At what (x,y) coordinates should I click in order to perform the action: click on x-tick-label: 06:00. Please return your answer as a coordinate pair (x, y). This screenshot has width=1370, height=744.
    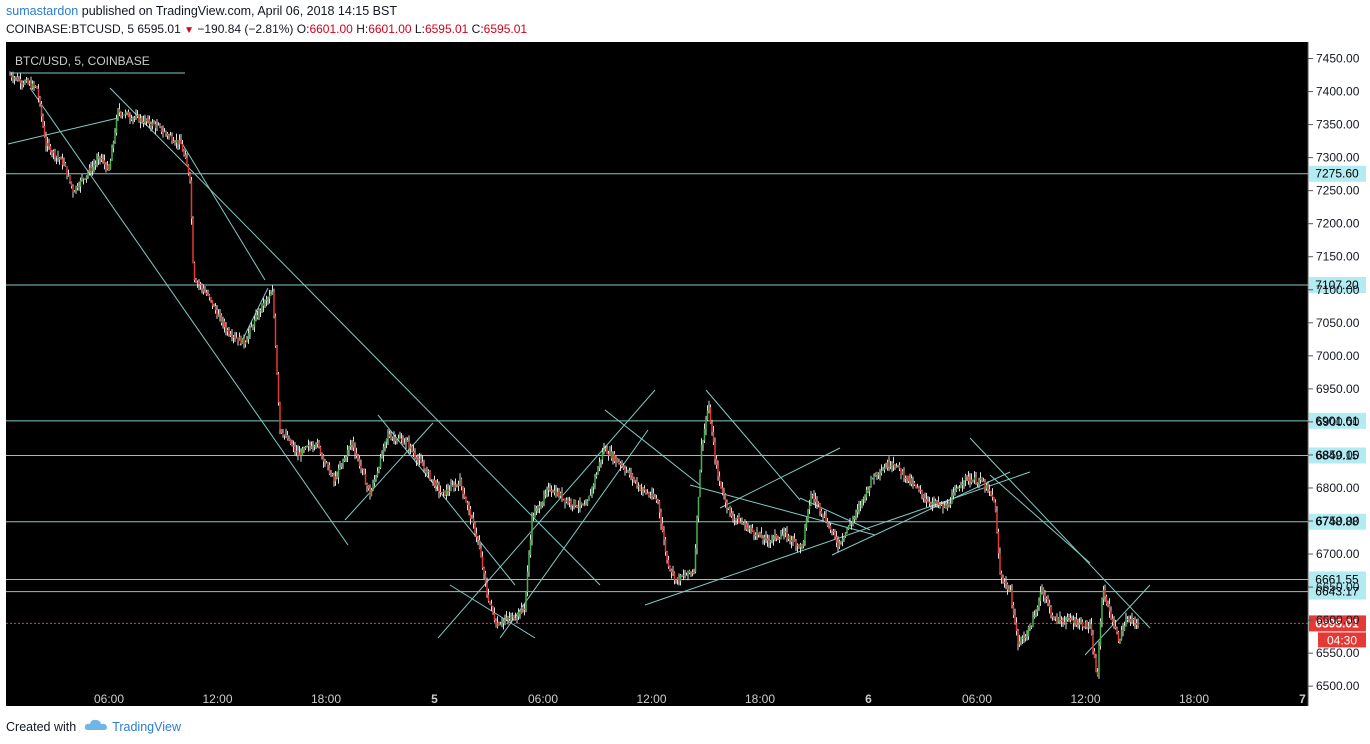
    Looking at the image, I should click on (543, 699).